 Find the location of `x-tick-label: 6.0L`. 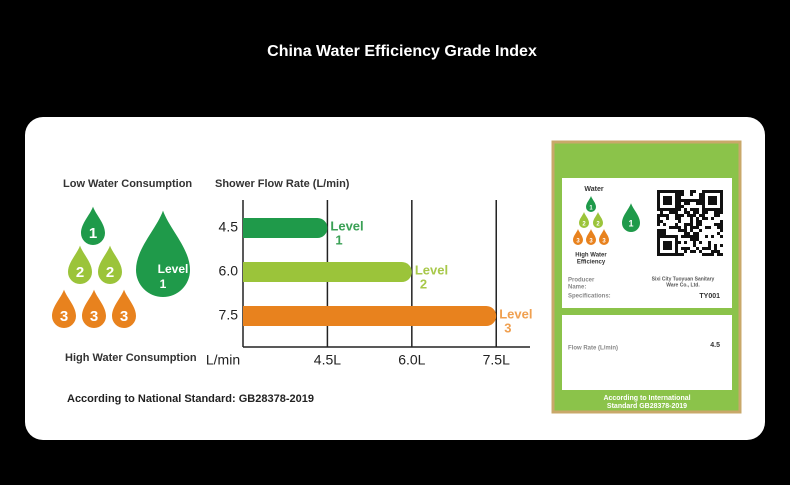

x-tick-label: 6.0L is located at coordinates (411, 360).